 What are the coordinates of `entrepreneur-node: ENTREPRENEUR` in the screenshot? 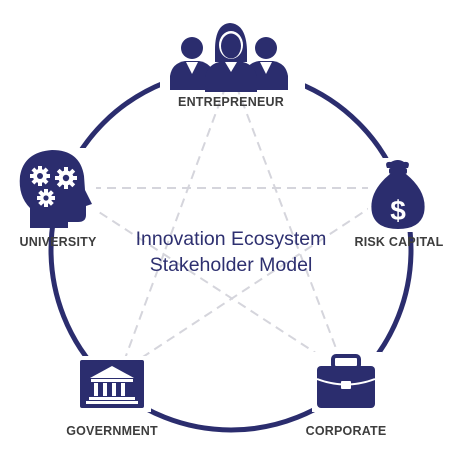 It's located at (232, 66).